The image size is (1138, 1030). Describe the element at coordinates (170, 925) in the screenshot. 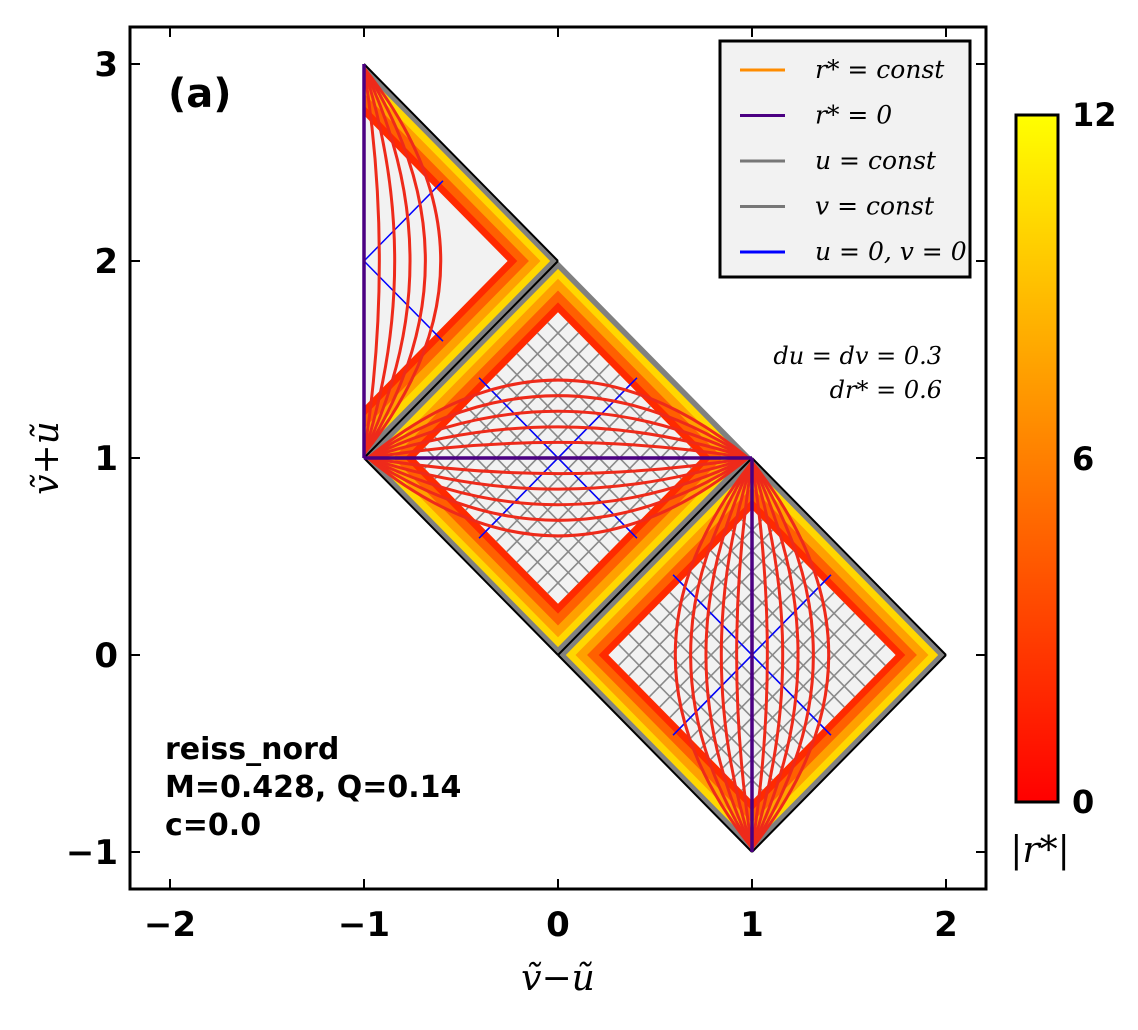

I see `x-tick-label: −2` at that location.